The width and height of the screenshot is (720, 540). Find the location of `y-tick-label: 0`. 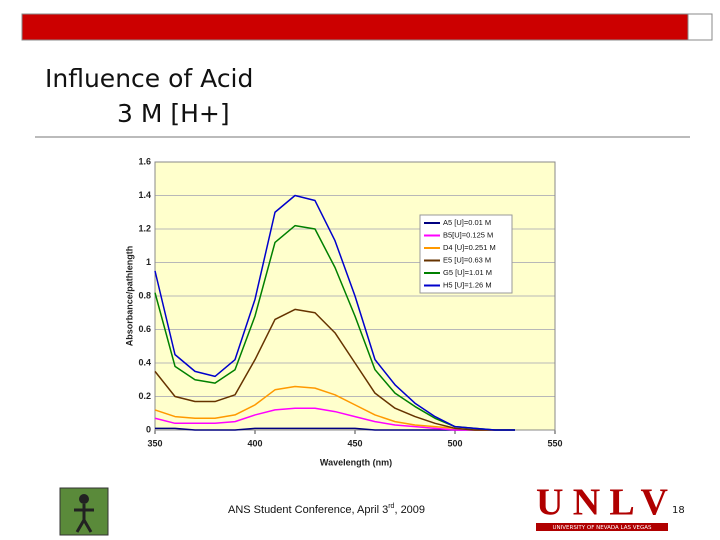

y-tick-label: 0 is located at coordinates (148, 429).